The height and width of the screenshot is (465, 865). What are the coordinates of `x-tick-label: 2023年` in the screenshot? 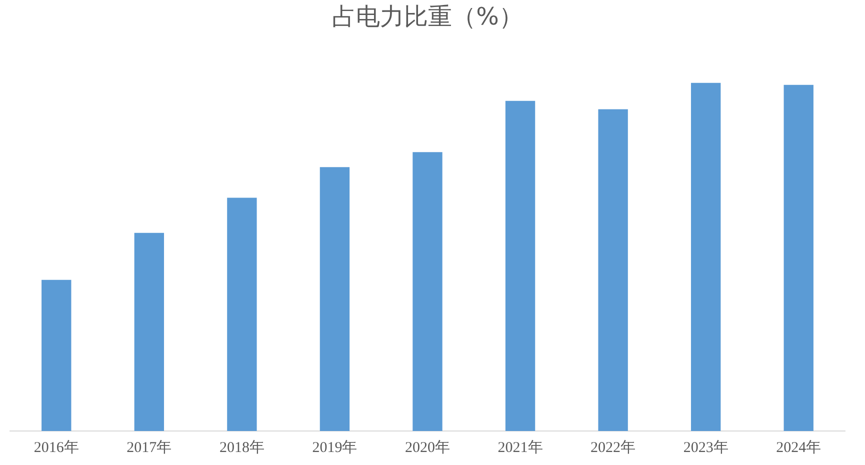 It's located at (705, 447).